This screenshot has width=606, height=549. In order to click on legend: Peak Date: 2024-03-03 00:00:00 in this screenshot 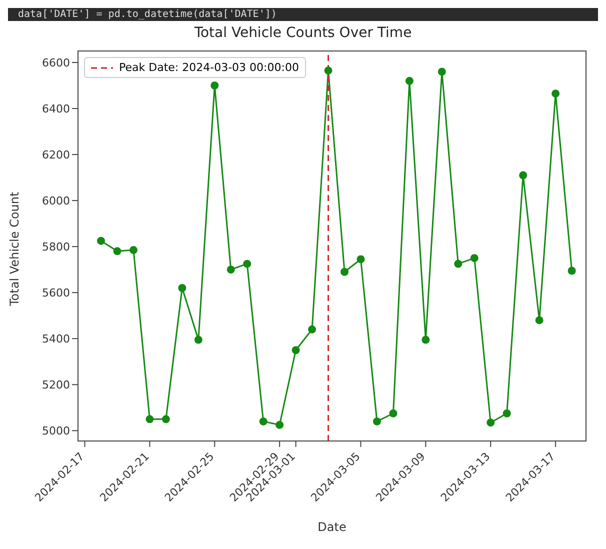, I will do `click(195, 67)`.